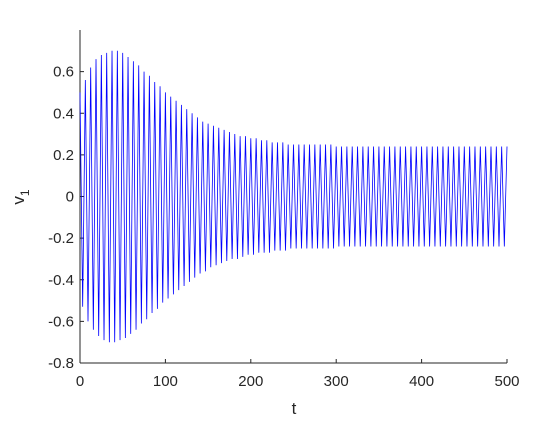 This screenshot has width=560, height=425. I want to click on y-label-base: v, so click(18, 200).